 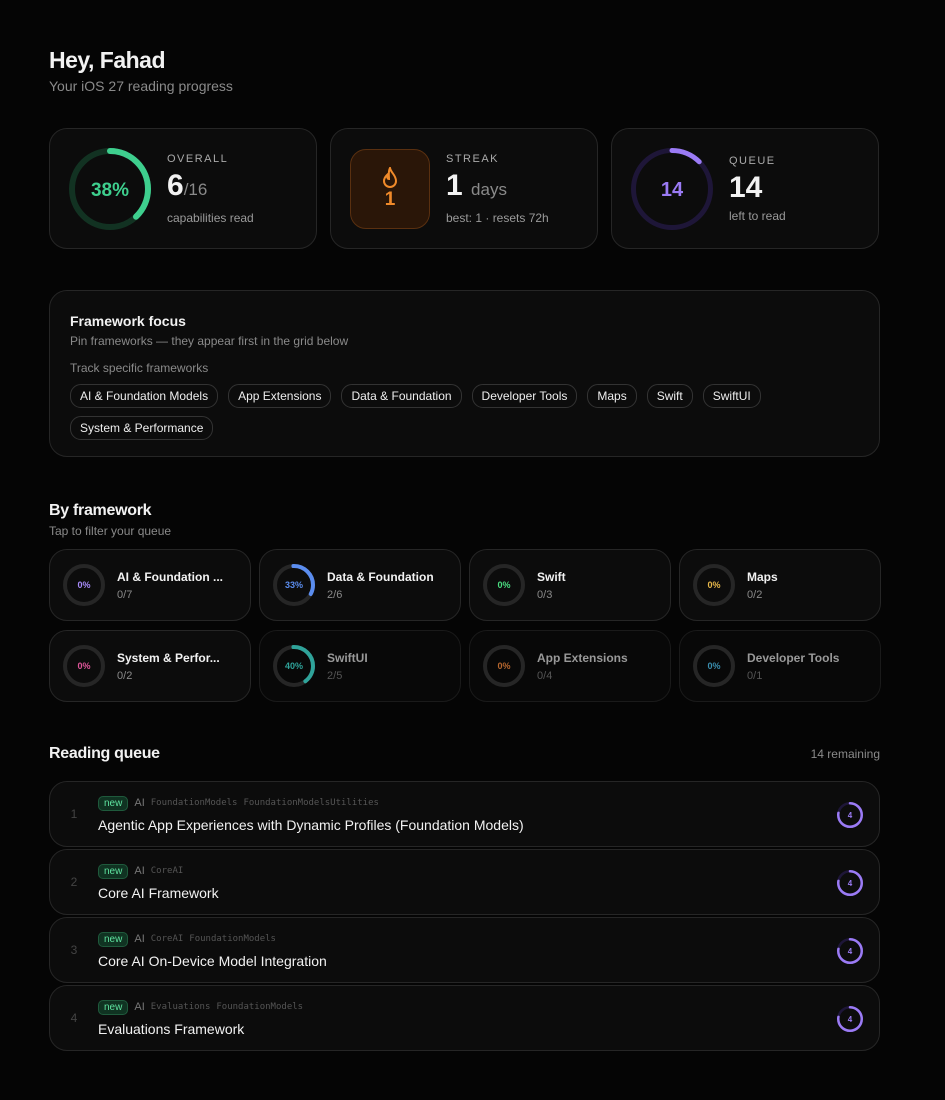 I want to click on framework-card: 0% System & Perfor... 0/2, so click(x=150, y=666).